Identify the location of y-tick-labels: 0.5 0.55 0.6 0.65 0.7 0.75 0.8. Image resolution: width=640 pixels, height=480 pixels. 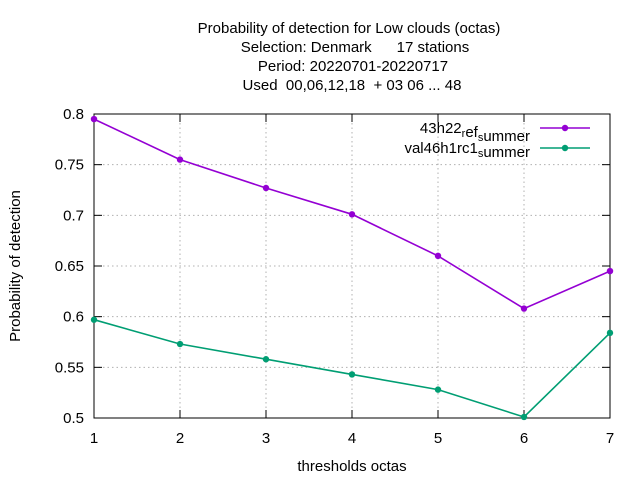
(69, 266).